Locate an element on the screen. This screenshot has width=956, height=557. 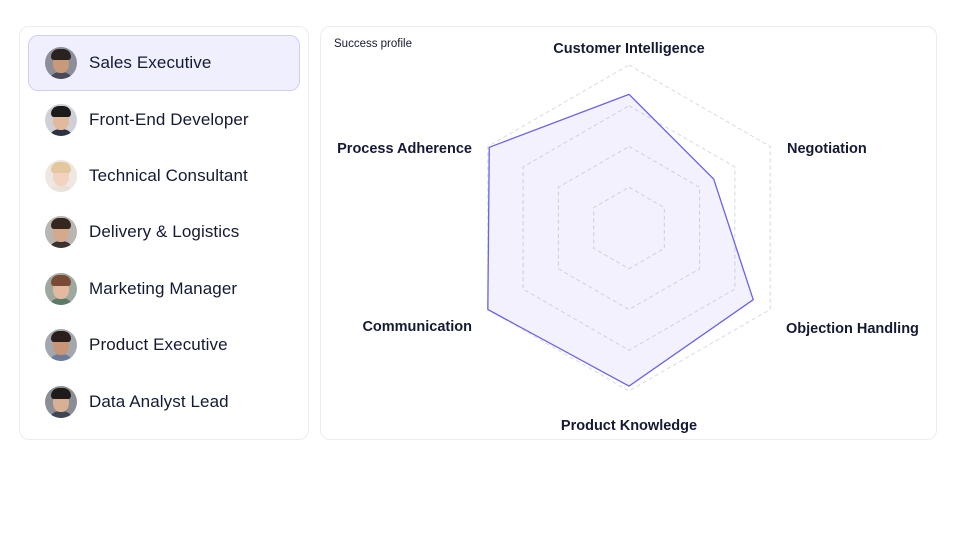
role-item: Data Analyst Lead is located at coordinates (164, 401).